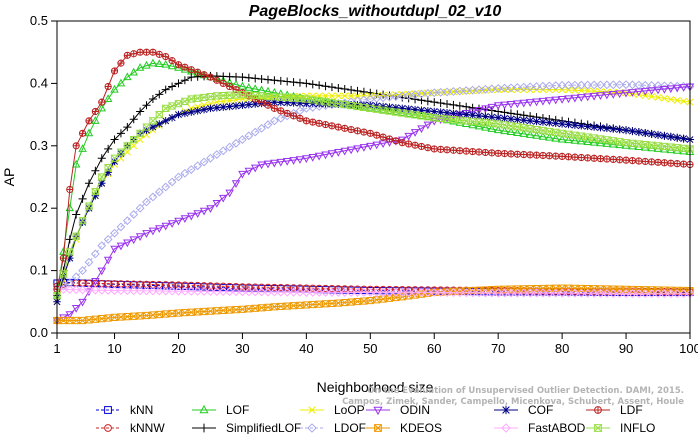 The height and width of the screenshot is (434, 698). What do you see at coordinates (350, 427) in the screenshot?
I see `legend-label: LDOF` at bounding box center [350, 427].